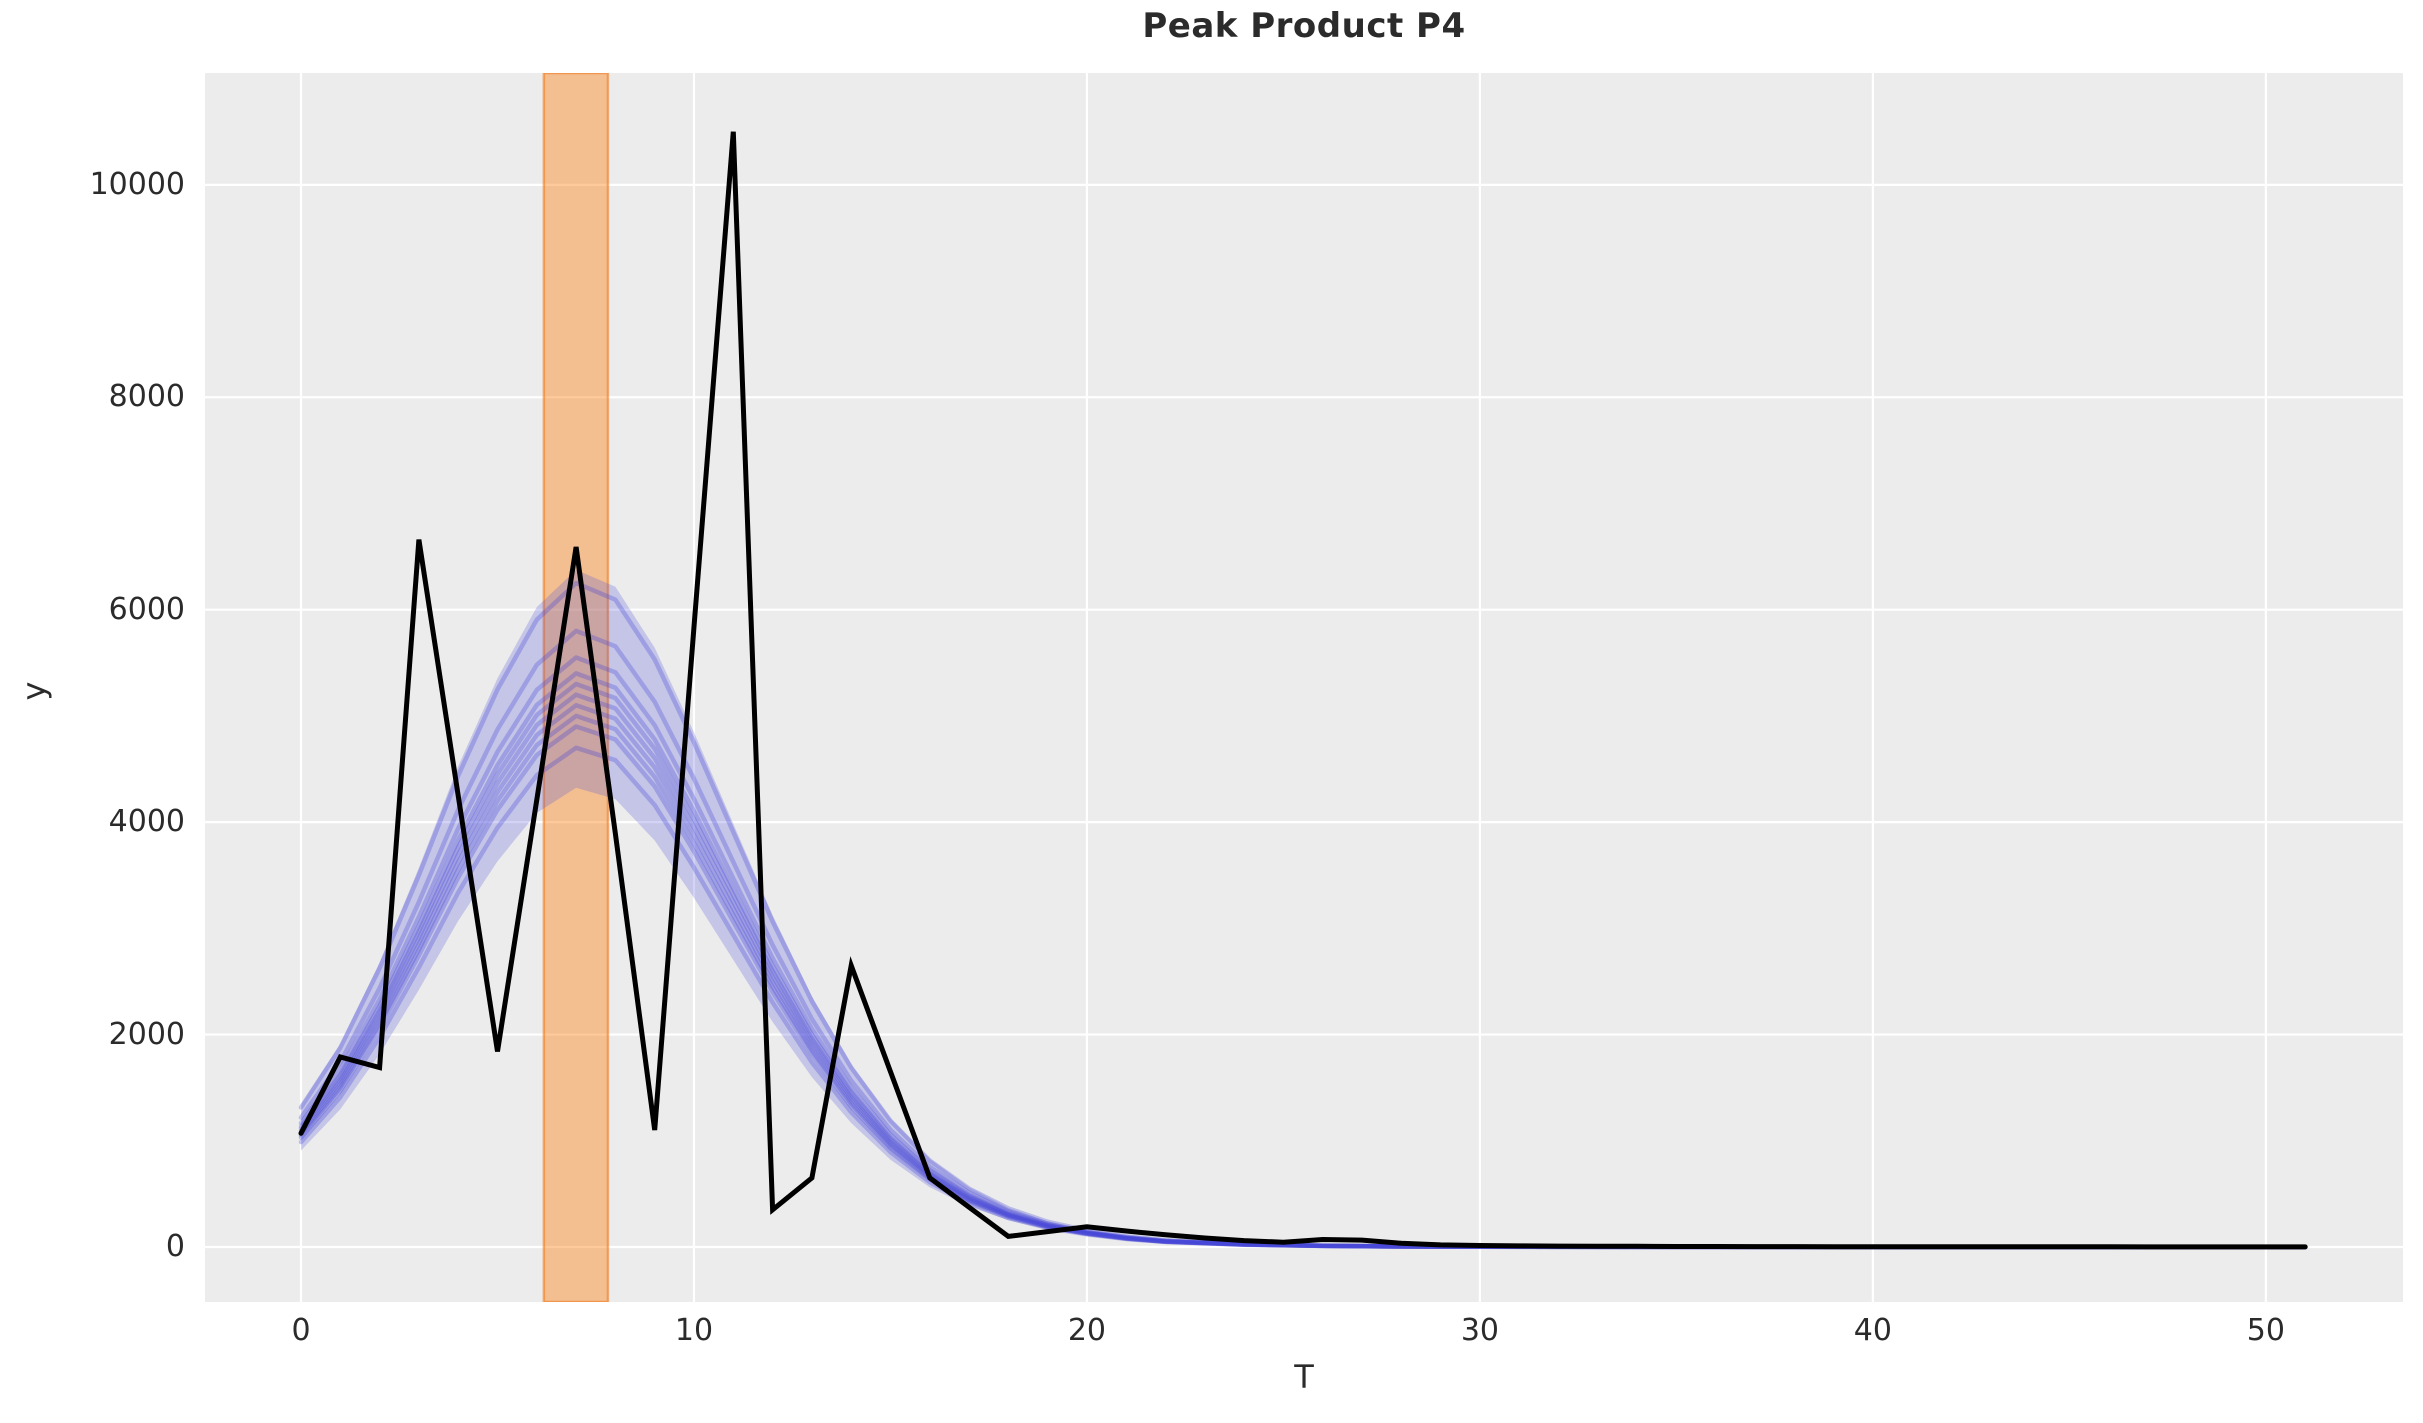 The image size is (2423, 1423). I want to click on chart-title: Peak Product P4, so click(1304, 26).